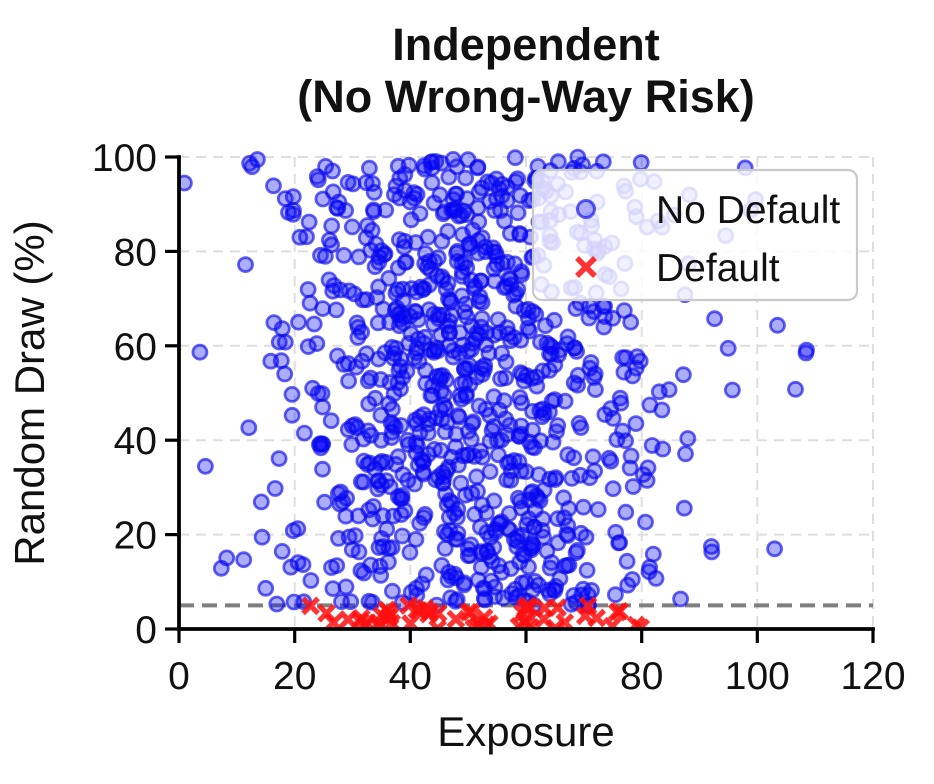  What do you see at coordinates (179, 676) in the screenshot?
I see `x-tick-label: 0` at bounding box center [179, 676].